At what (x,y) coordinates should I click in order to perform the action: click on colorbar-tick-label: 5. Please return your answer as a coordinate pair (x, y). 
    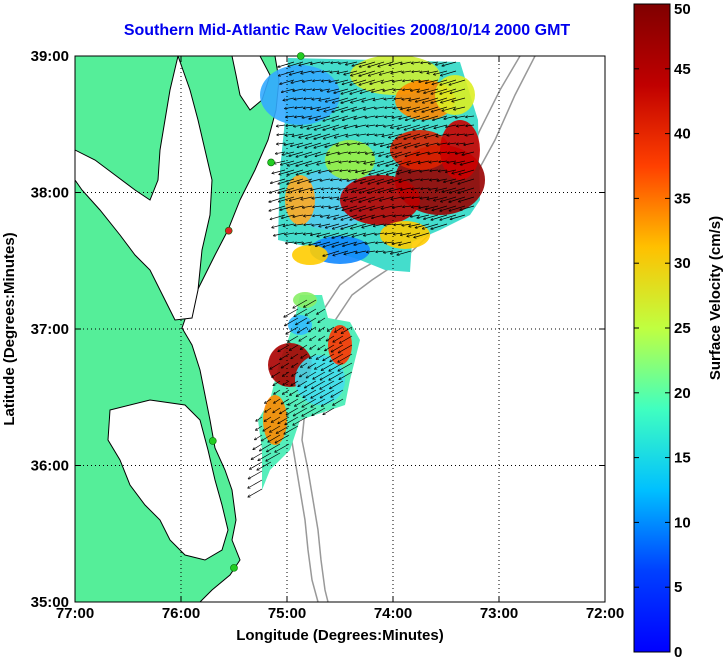
    Looking at the image, I should click on (678, 587).